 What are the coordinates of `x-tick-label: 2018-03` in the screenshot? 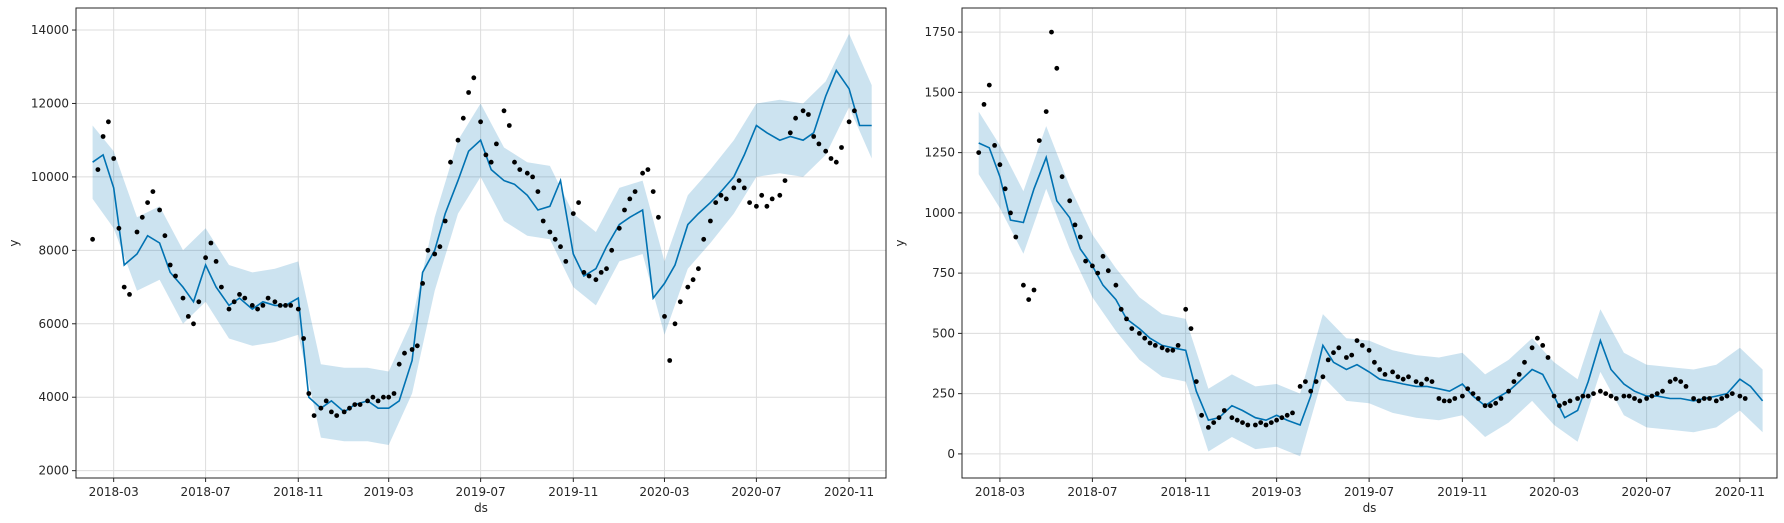 It's located at (114, 492).